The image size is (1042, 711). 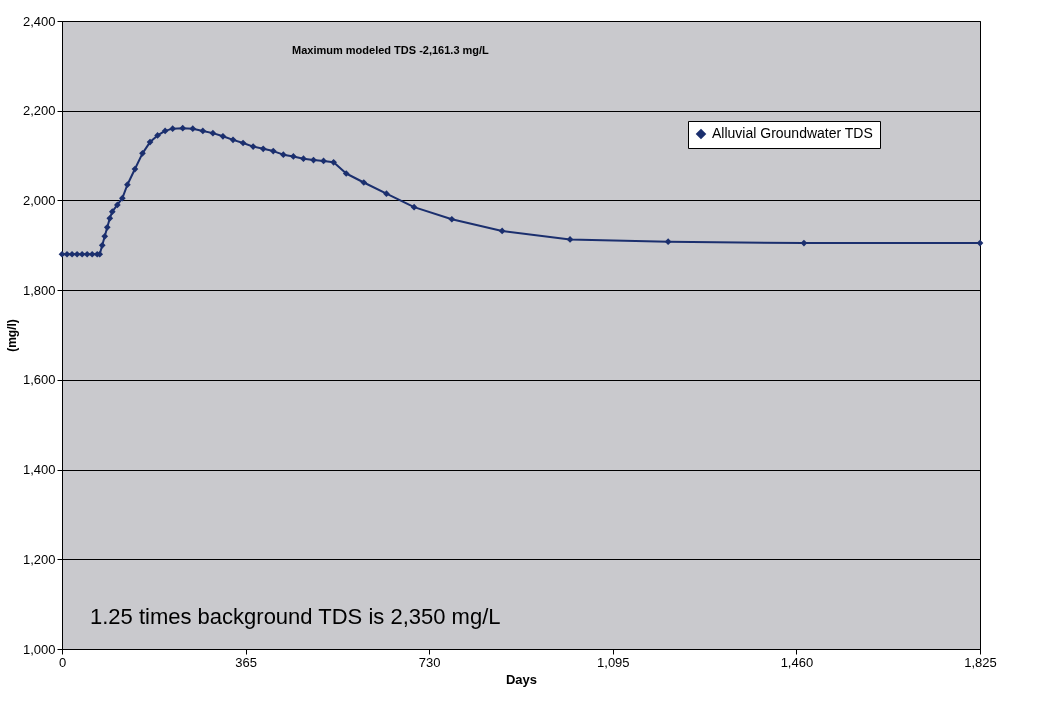 I want to click on x-tick-label: 730, so click(x=429, y=662).